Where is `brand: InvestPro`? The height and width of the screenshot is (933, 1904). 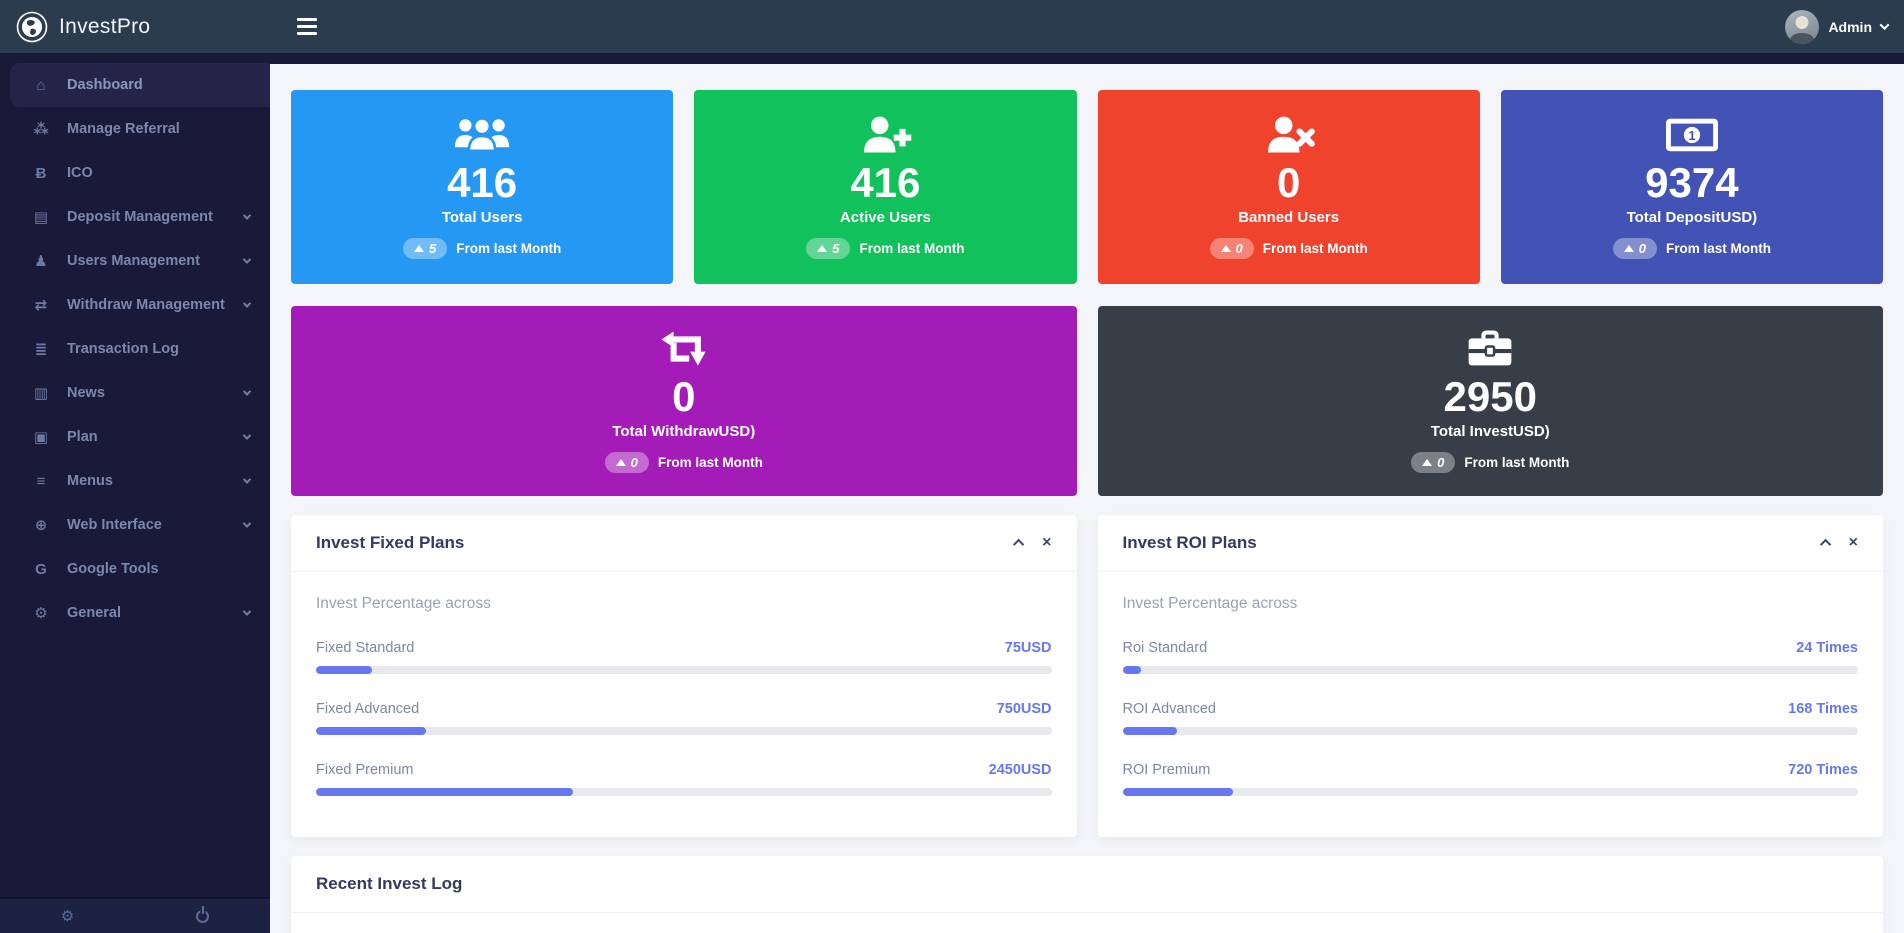 brand: InvestPro is located at coordinates (135, 27).